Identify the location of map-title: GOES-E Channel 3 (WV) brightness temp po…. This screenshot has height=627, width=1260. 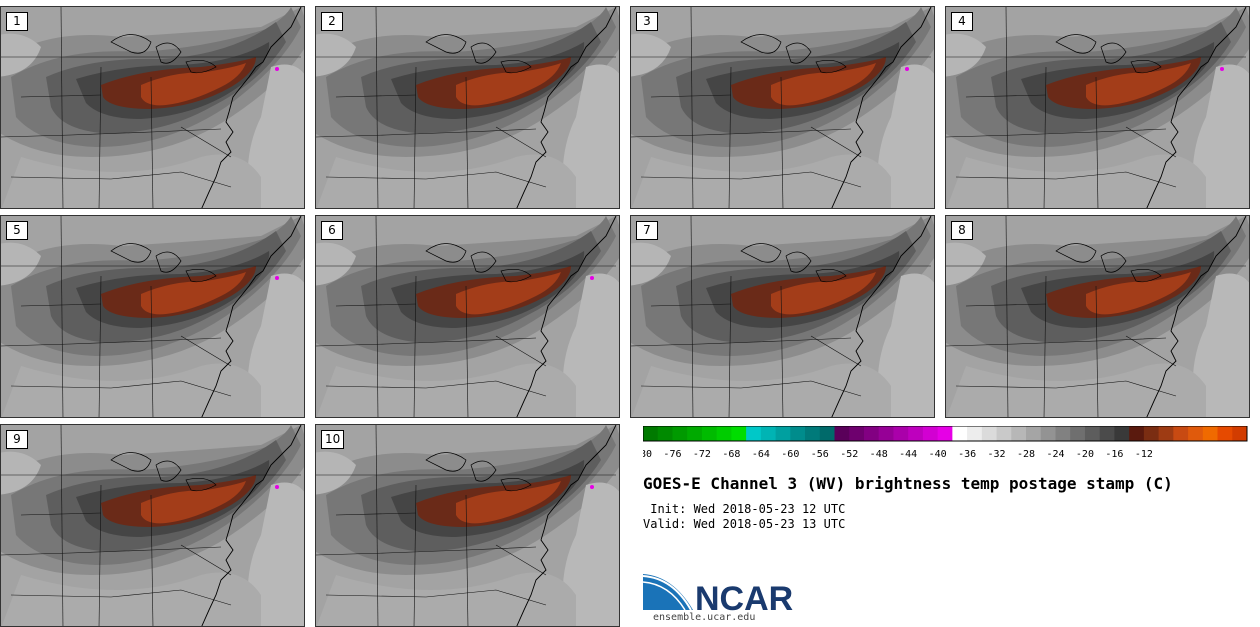
(908, 483).